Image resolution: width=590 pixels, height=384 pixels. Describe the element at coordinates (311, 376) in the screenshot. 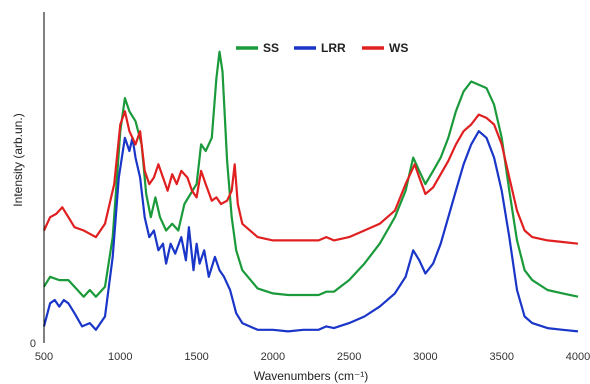

I see `x-axis-title: Wavenumbers (cm⁻¹)` at that location.